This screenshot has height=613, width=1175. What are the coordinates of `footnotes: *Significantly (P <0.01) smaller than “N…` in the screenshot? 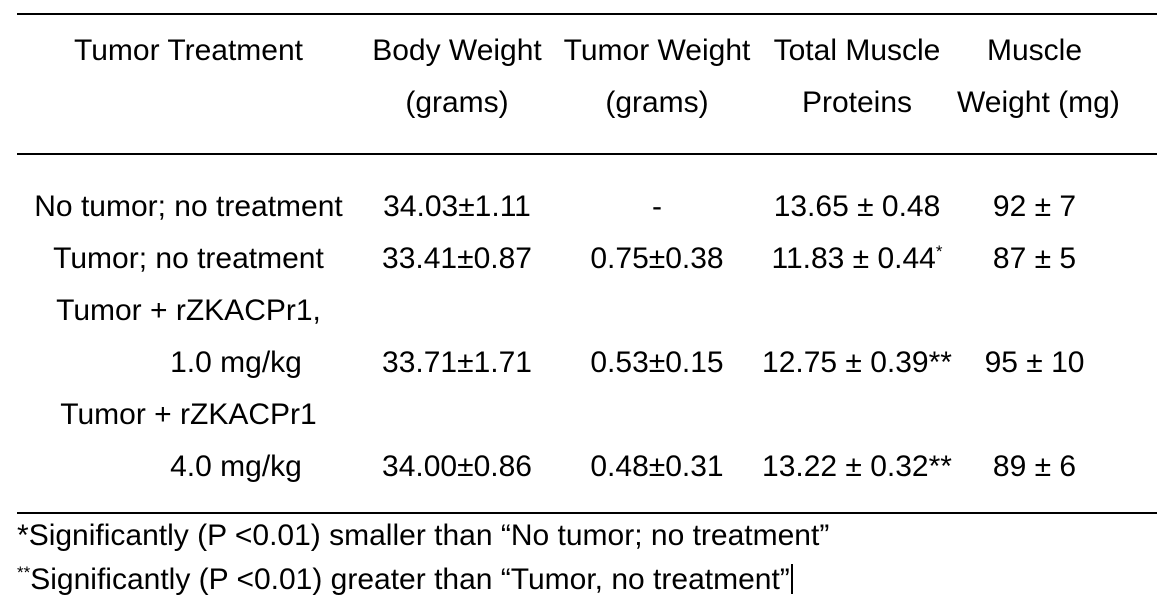 It's located at (596, 558).